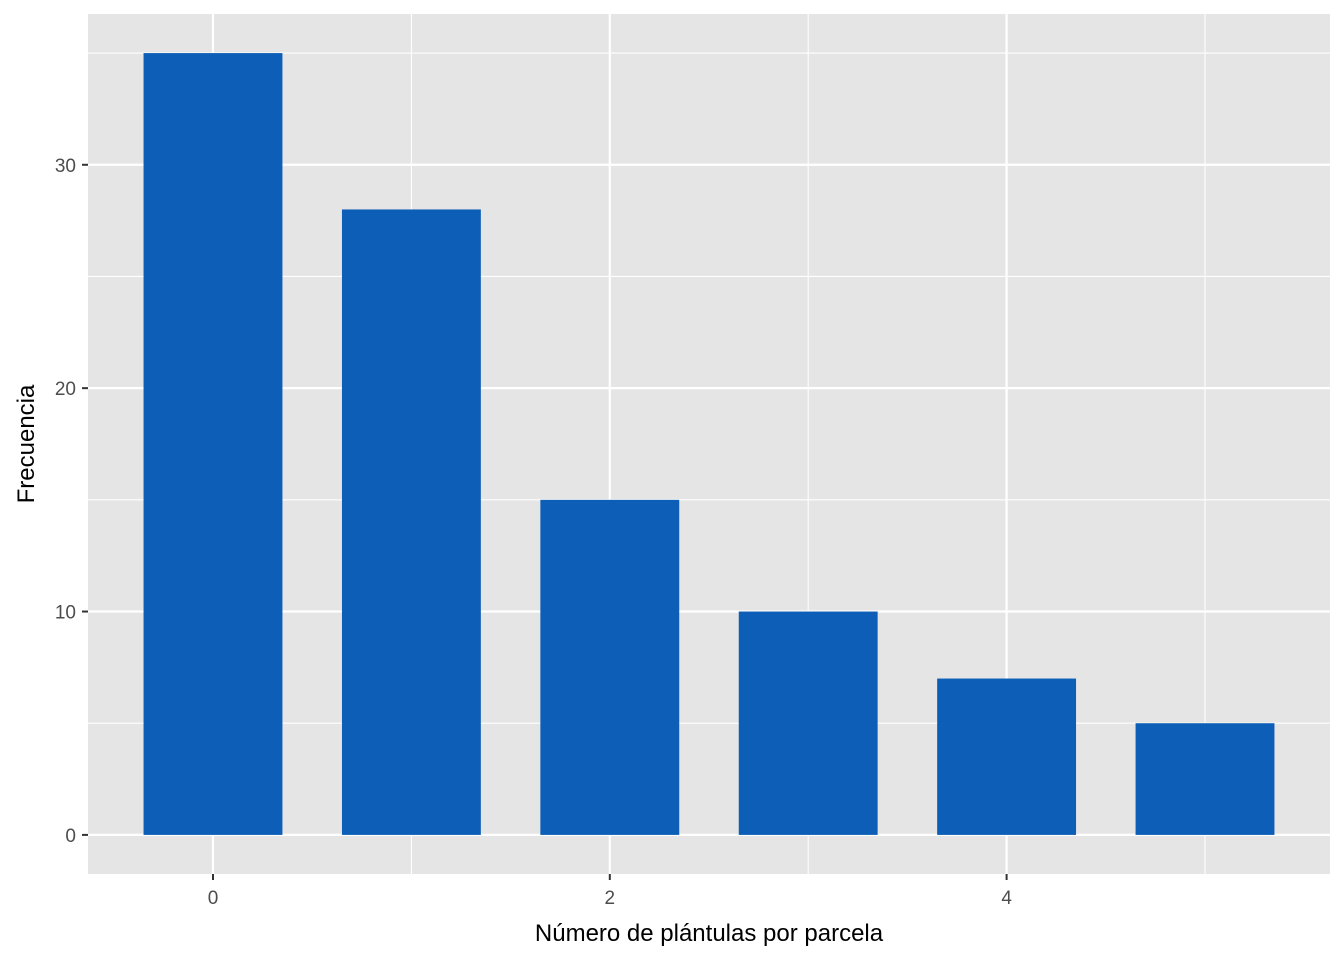 Image resolution: width=1344 pixels, height=960 pixels. Describe the element at coordinates (213, 898) in the screenshot. I see `x-tick-label: 0` at that location.